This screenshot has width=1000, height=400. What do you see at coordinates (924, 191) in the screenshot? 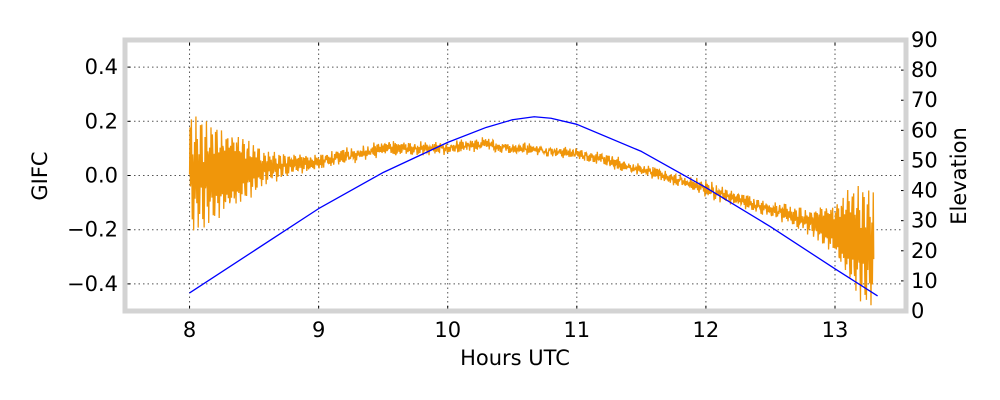
I see `y2-tick-label: 40` at bounding box center [924, 191].